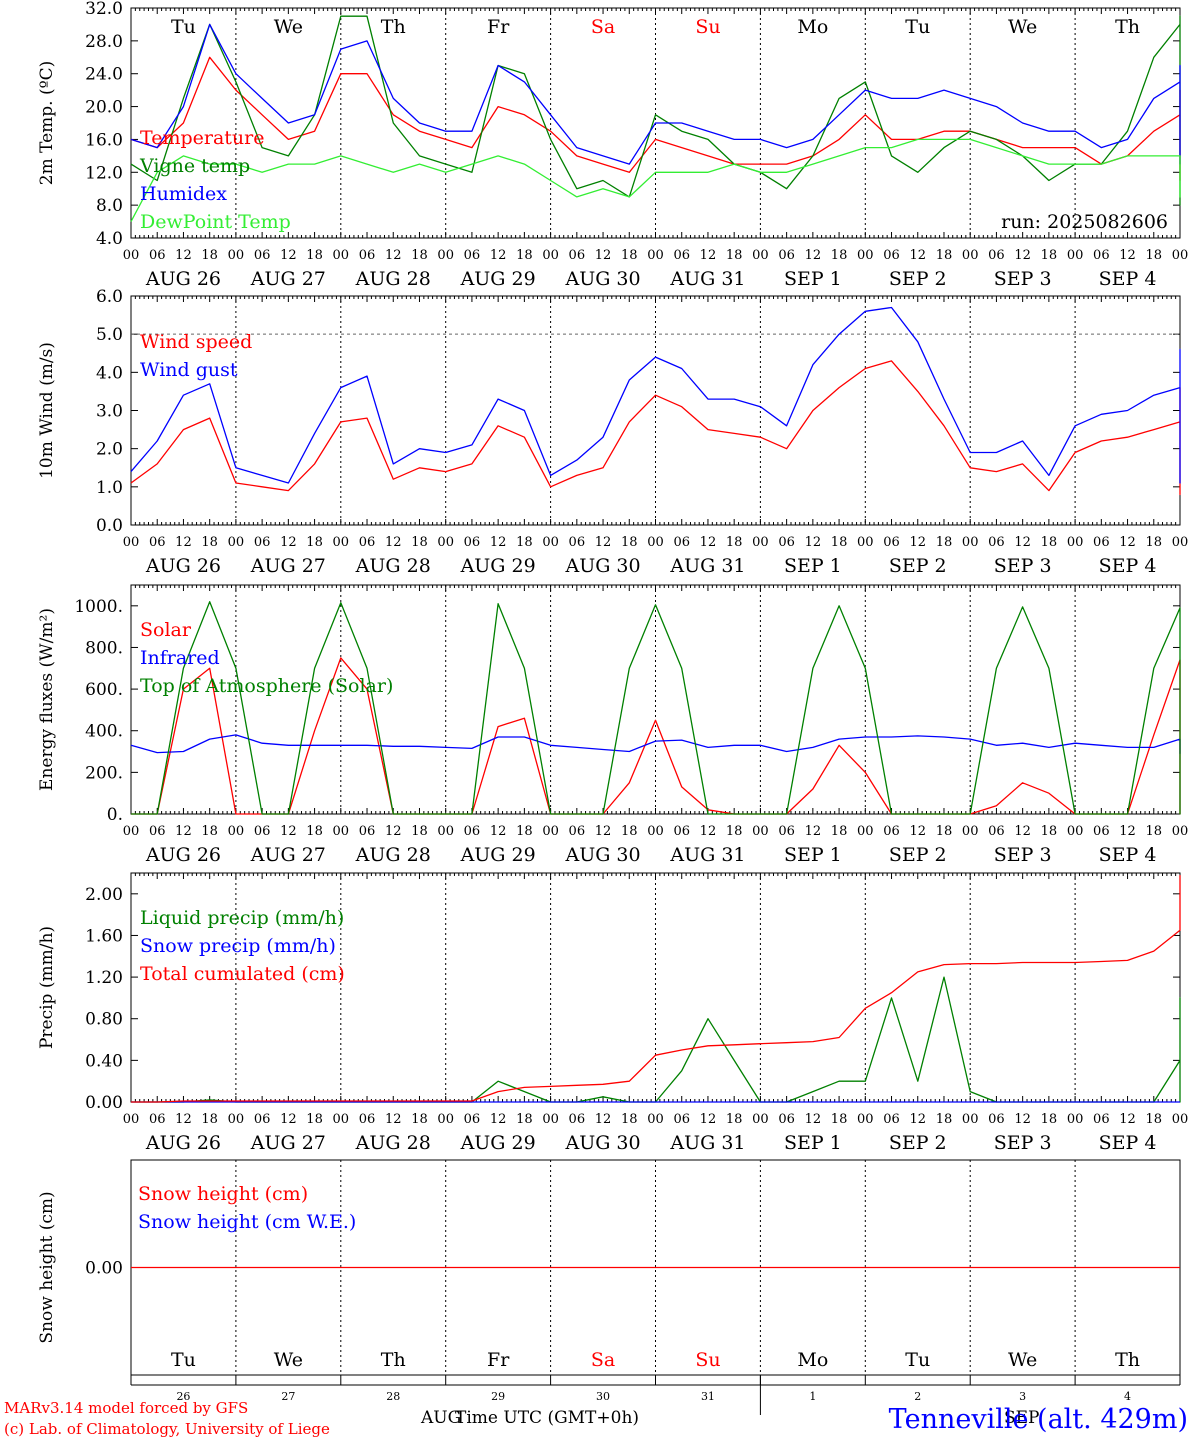  I want to click on date-label: AUG 30, so click(602, 855).